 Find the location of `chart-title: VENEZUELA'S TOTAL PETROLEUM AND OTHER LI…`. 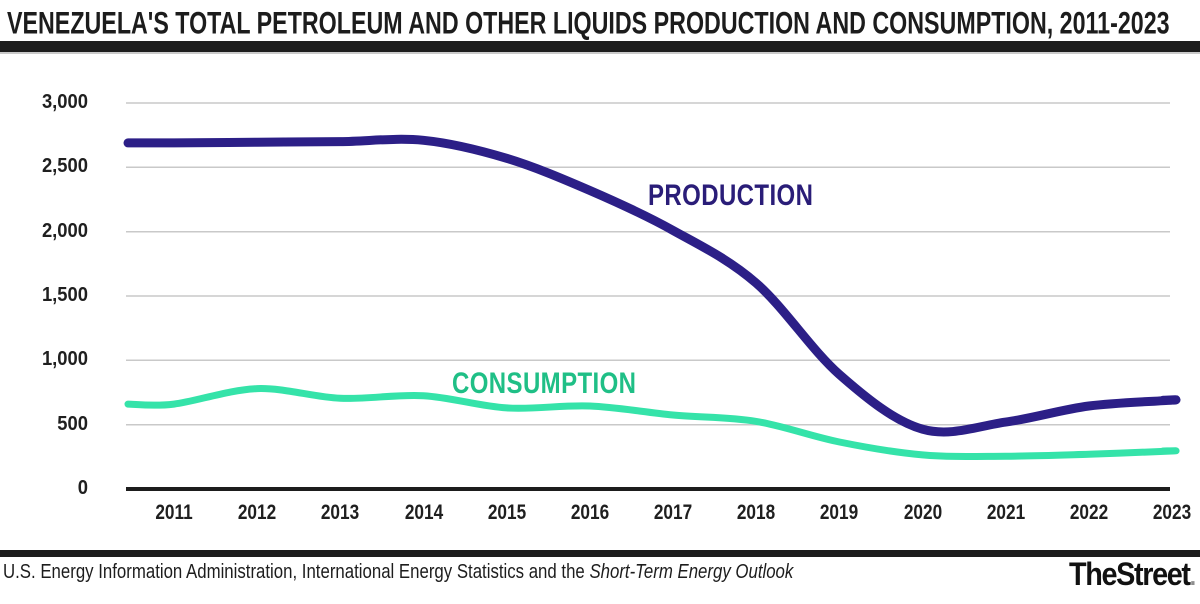

chart-title: VENEZUELA'S TOTAL PETROLEUM AND OTHER LI… is located at coordinates (588, 23).